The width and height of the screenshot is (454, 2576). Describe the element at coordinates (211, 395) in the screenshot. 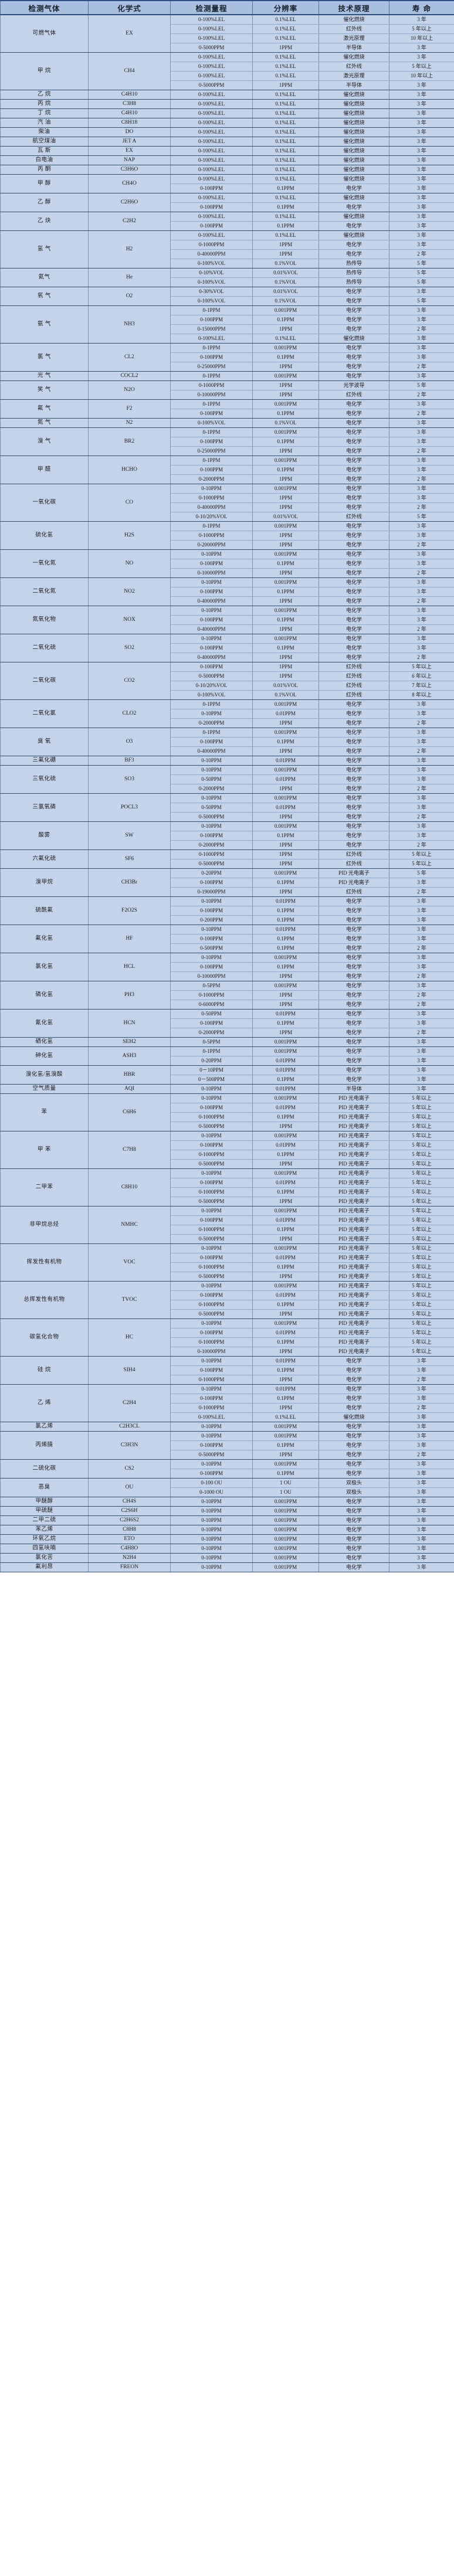

I see `range-cell: 0-10000PPM` at that location.